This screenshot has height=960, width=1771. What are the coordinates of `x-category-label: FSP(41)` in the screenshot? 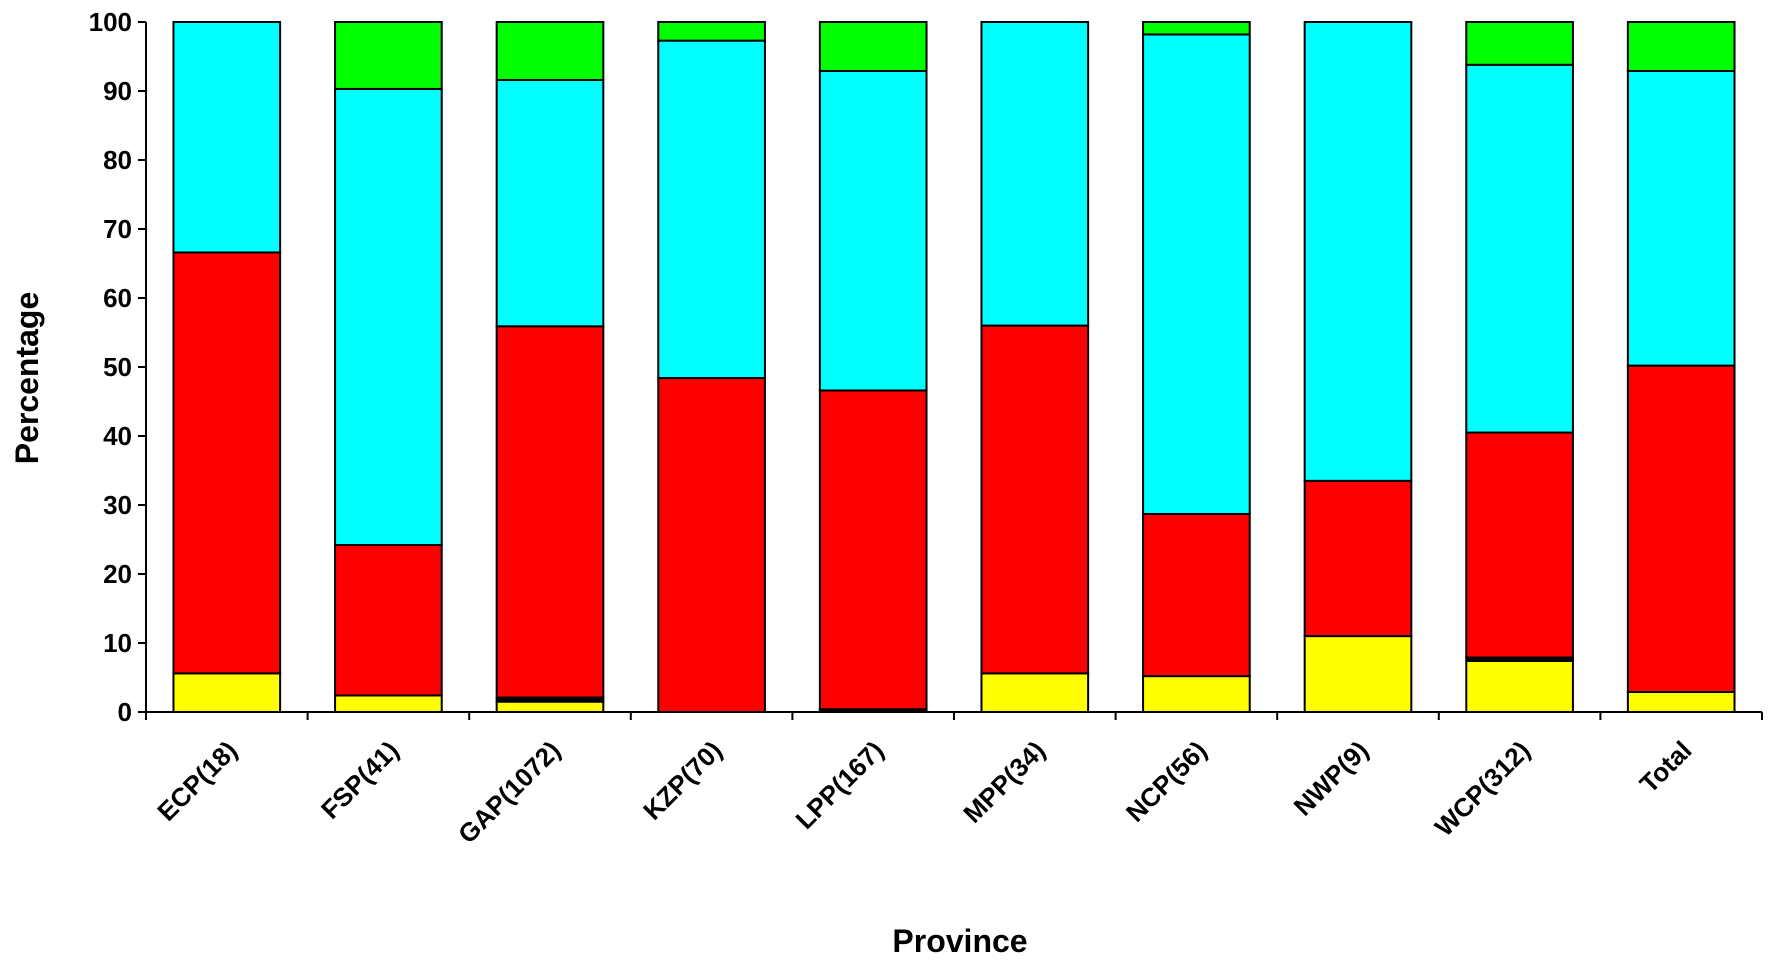 It's located at (360, 780).